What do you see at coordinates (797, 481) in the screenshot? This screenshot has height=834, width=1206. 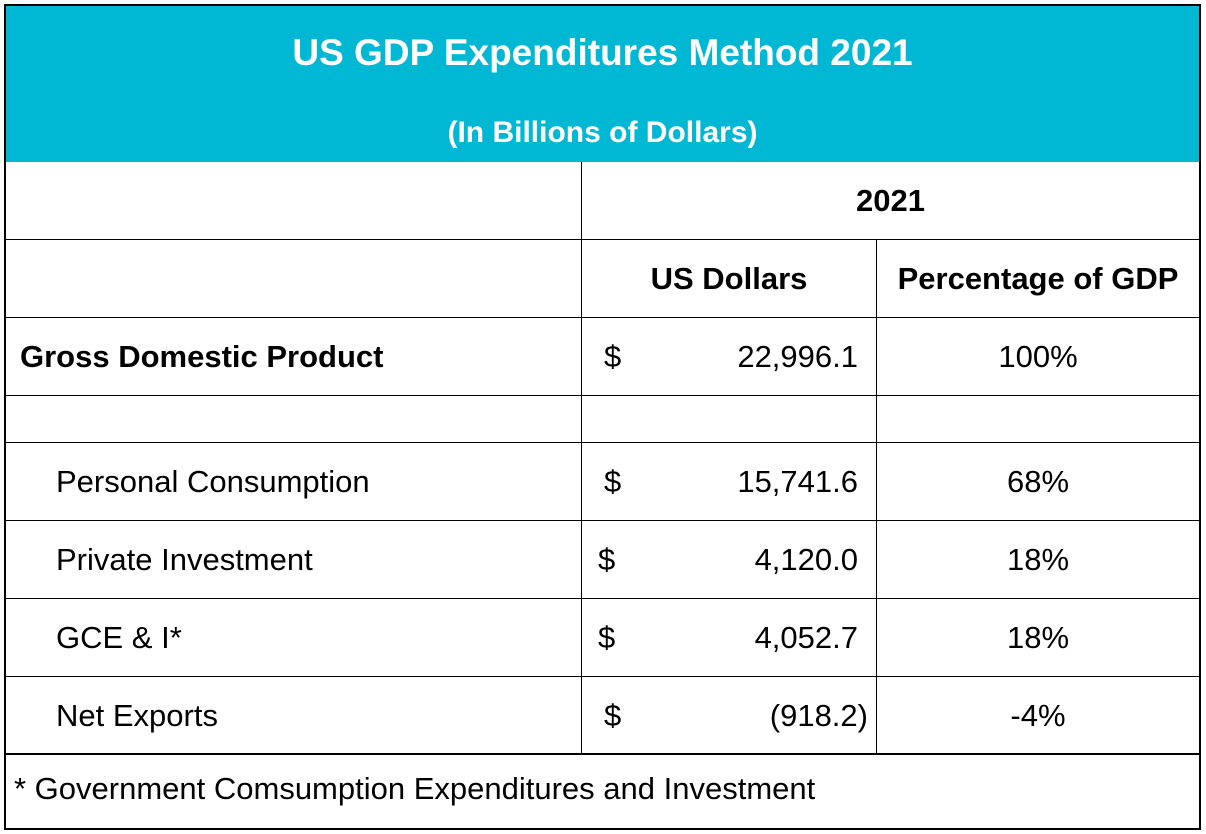 I see `row-value: 15,741.6` at bounding box center [797, 481].